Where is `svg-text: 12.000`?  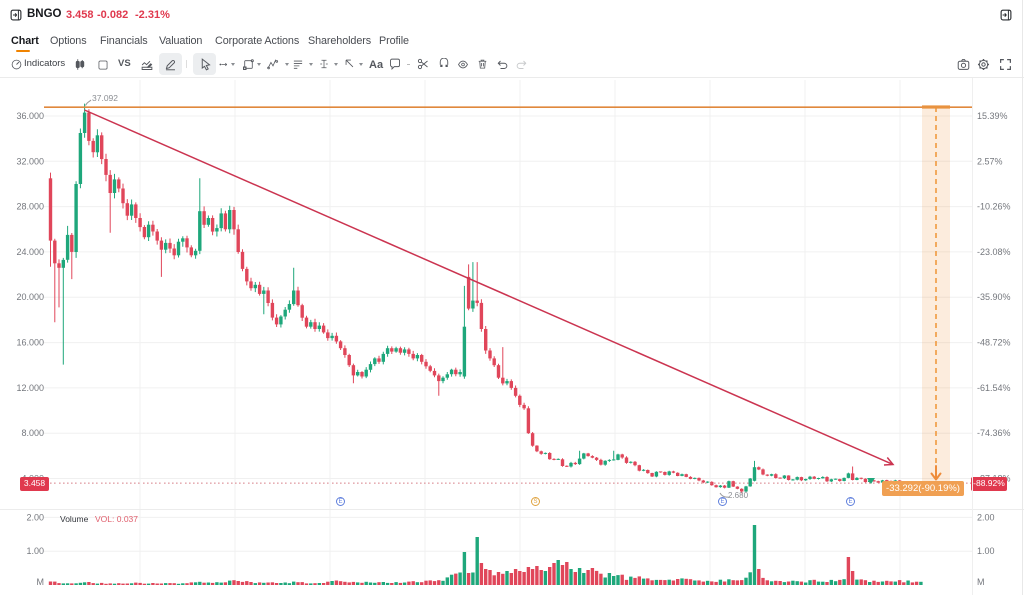 svg-text: 12.000 is located at coordinates (30, 388).